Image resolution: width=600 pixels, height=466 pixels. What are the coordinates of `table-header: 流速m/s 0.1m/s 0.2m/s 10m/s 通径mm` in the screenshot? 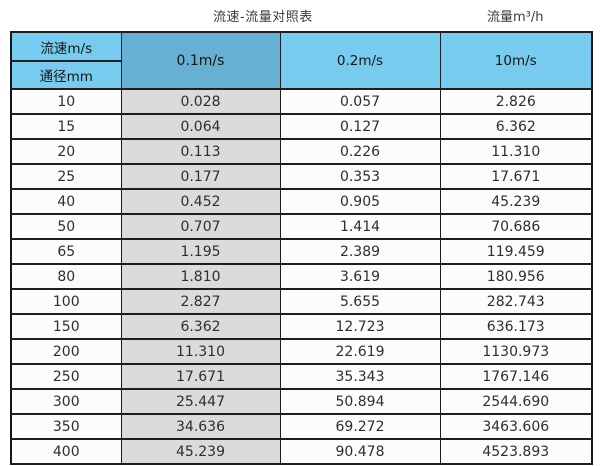 It's located at (301, 60).